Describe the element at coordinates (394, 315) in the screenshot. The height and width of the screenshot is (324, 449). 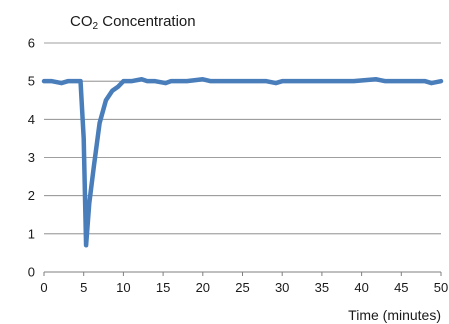
I see `x-axis-title: Time (minutes)` at that location.